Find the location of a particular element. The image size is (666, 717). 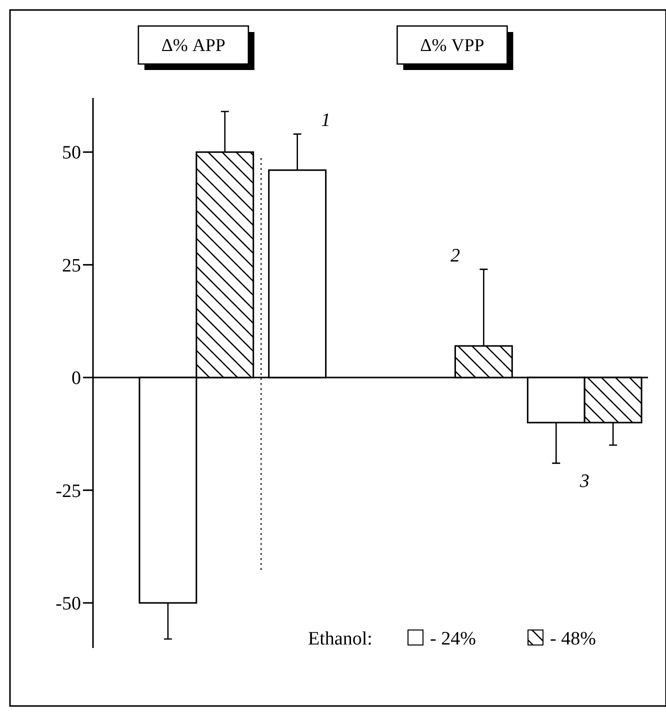

legend-title: Ethanol: is located at coordinates (340, 639).